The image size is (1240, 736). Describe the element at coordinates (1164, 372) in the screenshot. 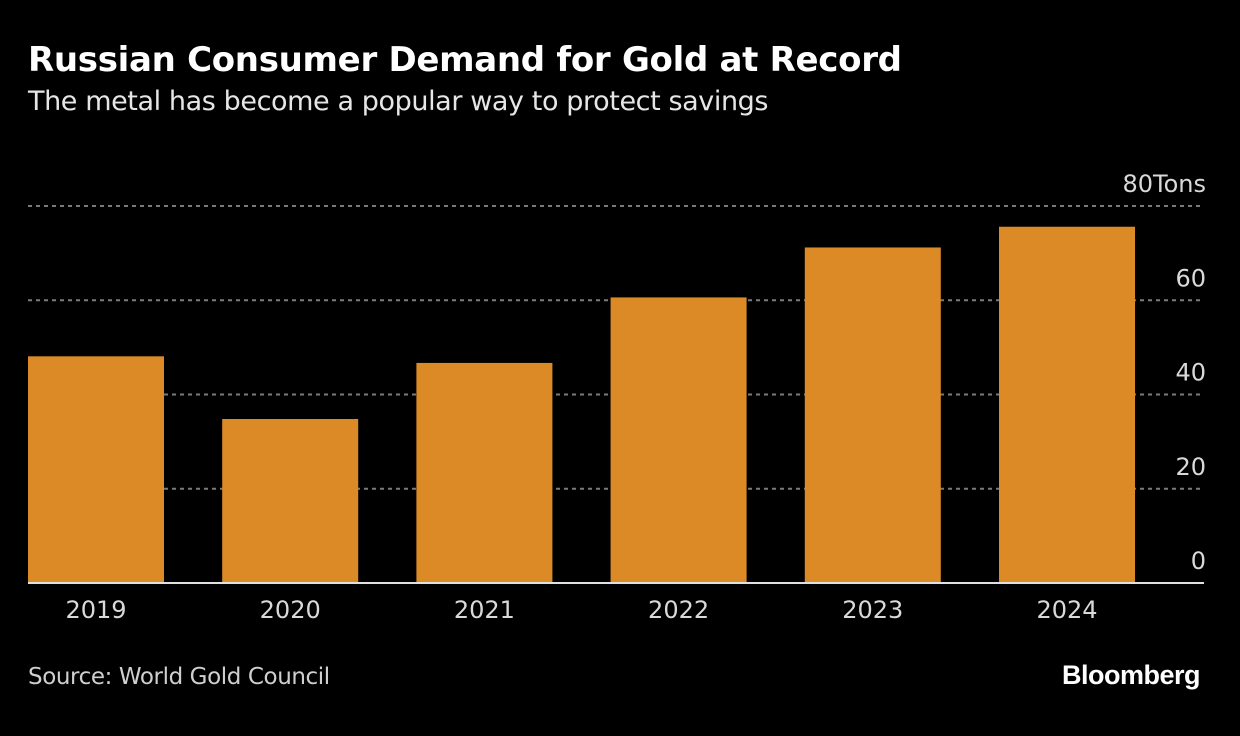

I see `y-axis-ticks: 0 20 40 60 80Tons` at that location.